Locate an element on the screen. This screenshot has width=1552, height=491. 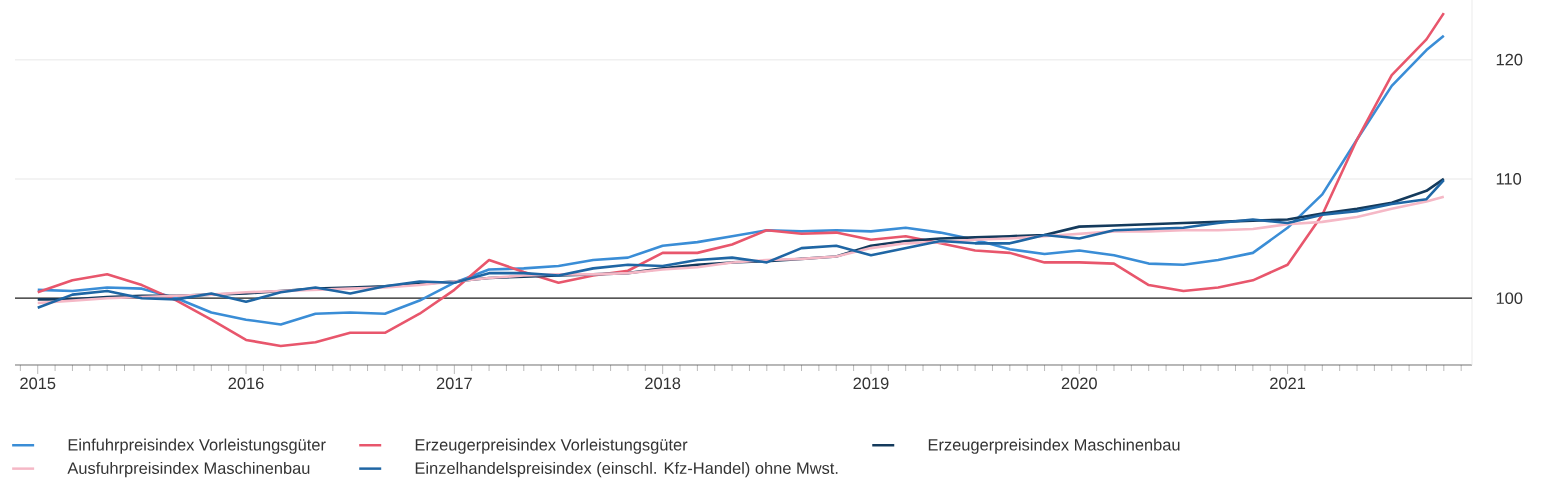
y-tick-label: 120 is located at coordinates (1509, 59).